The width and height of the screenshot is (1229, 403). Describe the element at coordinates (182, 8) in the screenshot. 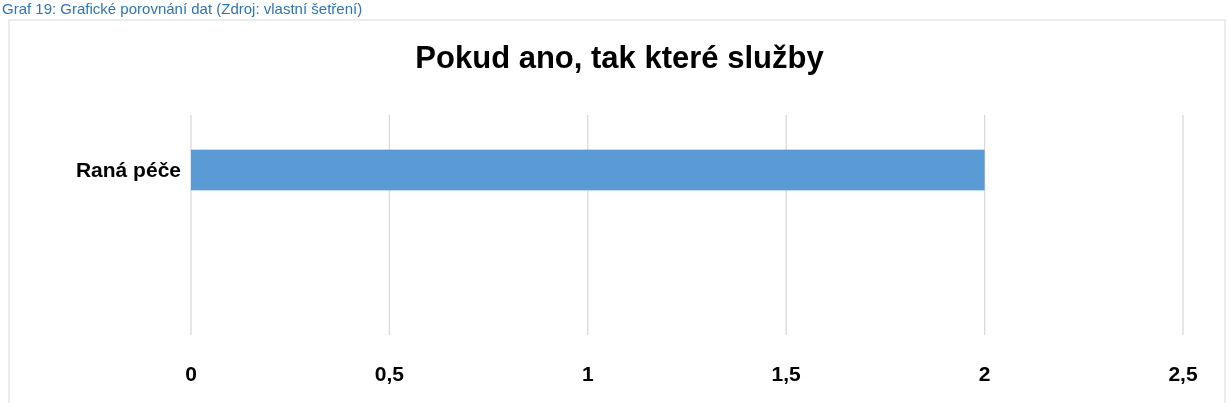

I see `text: Graf 19: Grafické porovnání dat (Zdroj: vlastní šetření)` at that location.